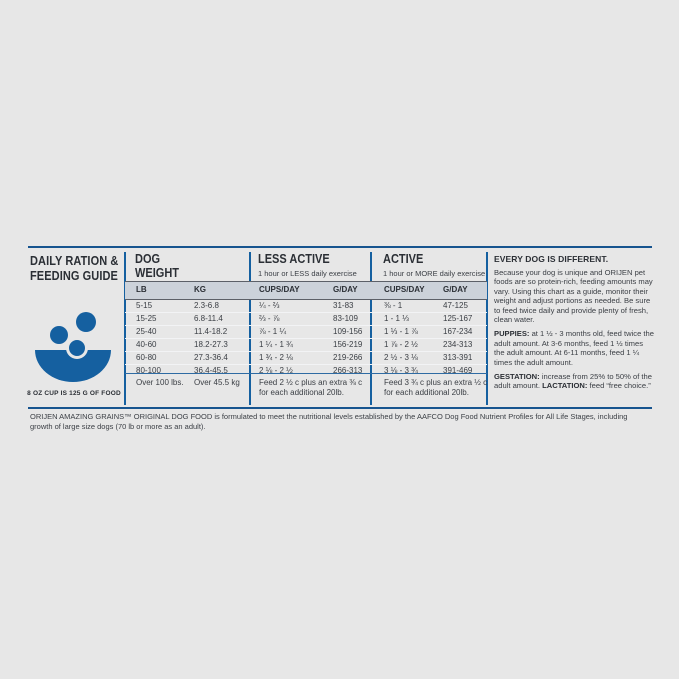 Image resolution: width=679 pixels, height=679 pixels. I want to click on col-header-cups-active: CUPS/DAY, so click(404, 289).